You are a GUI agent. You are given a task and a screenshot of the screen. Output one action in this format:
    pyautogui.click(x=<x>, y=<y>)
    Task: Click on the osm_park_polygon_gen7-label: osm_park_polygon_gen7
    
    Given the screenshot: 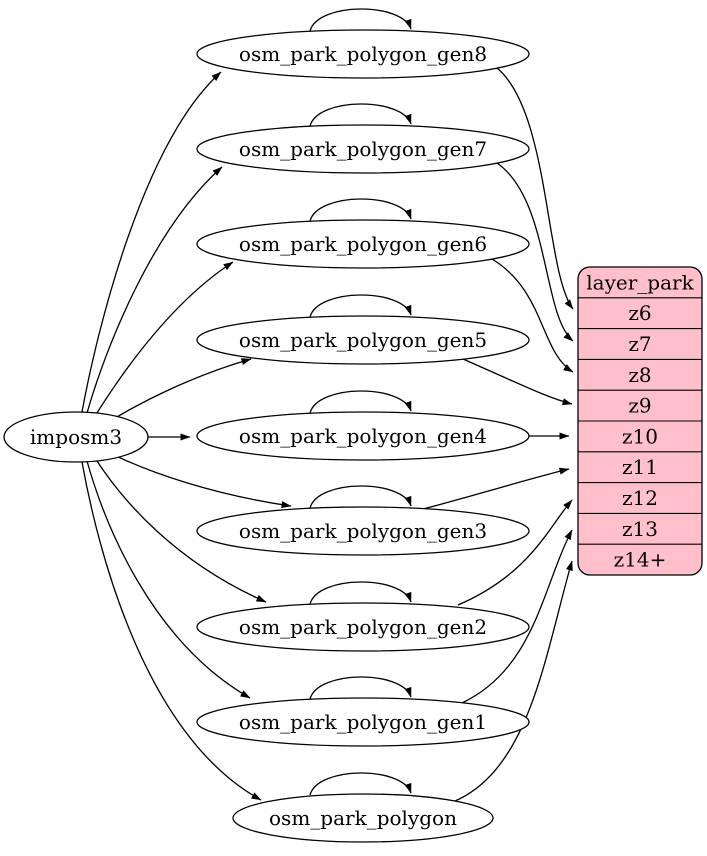 What is the action you would take?
    pyautogui.click(x=363, y=149)
    